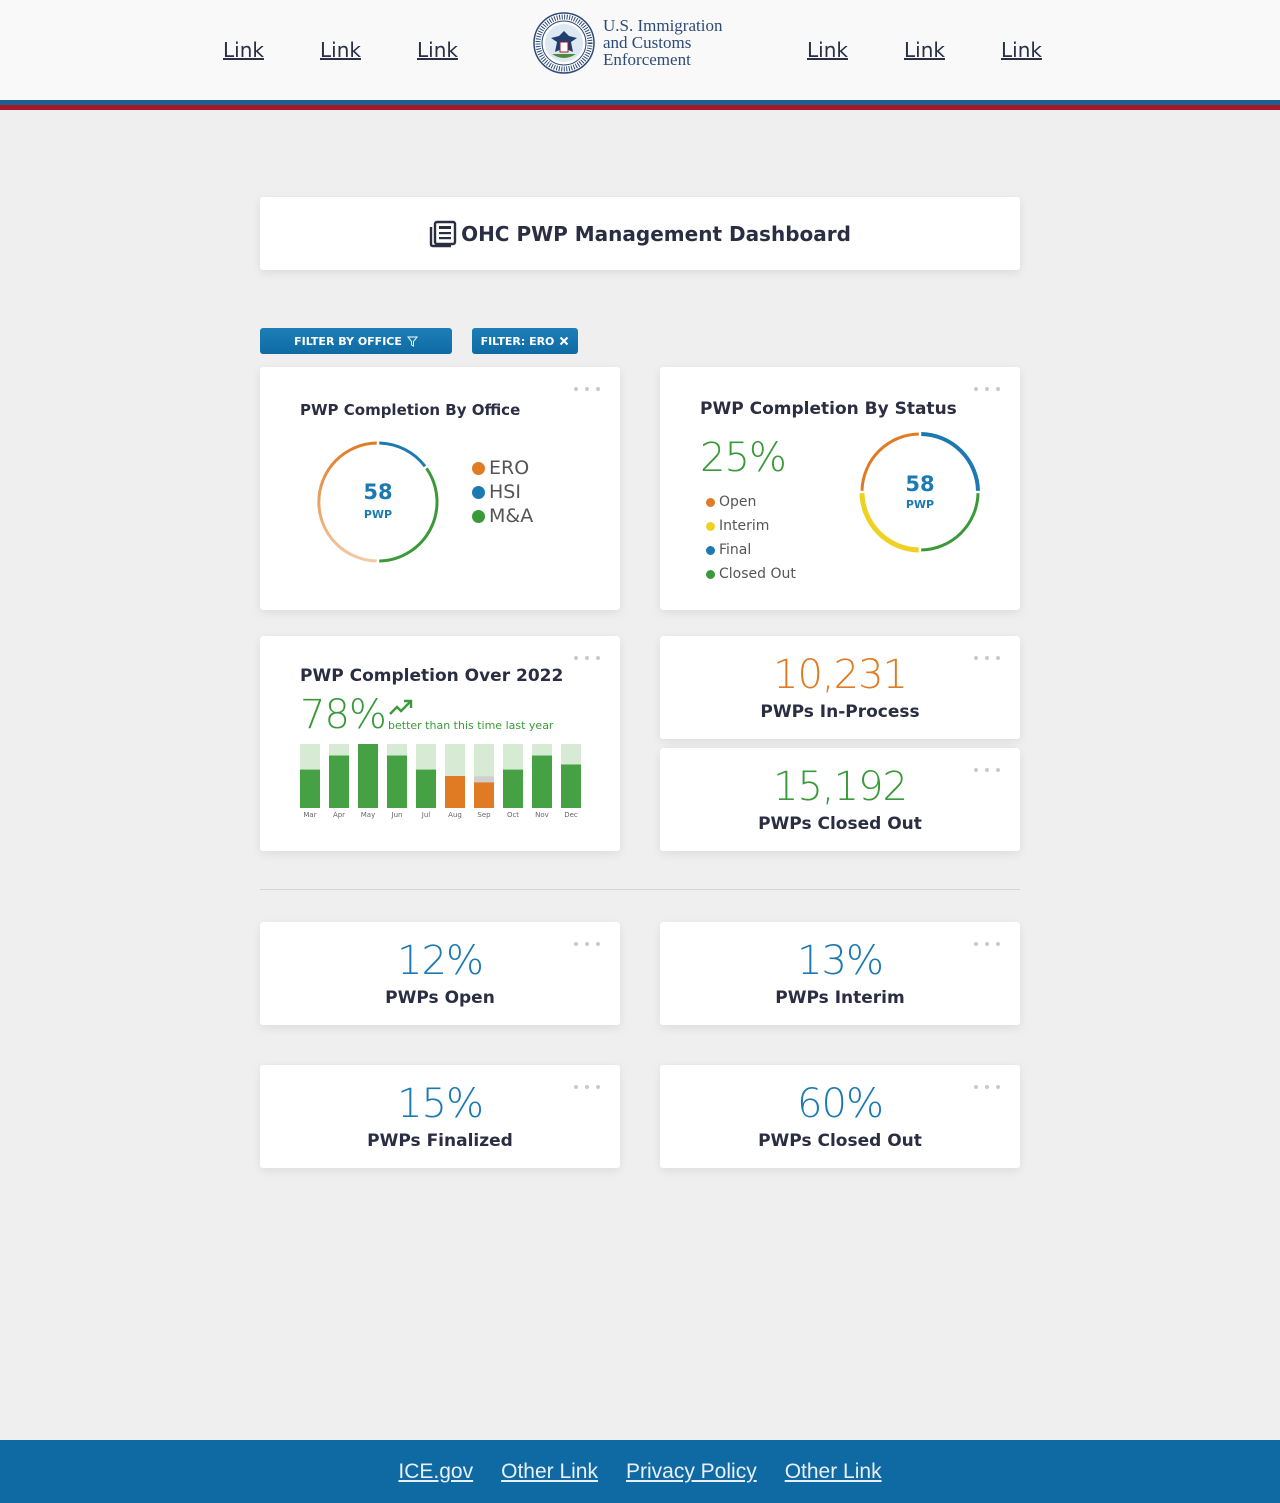  Describe the element at coordinates (828, 409) in the screenshot. I see `card-title: PWP Completion By Status` at that location.